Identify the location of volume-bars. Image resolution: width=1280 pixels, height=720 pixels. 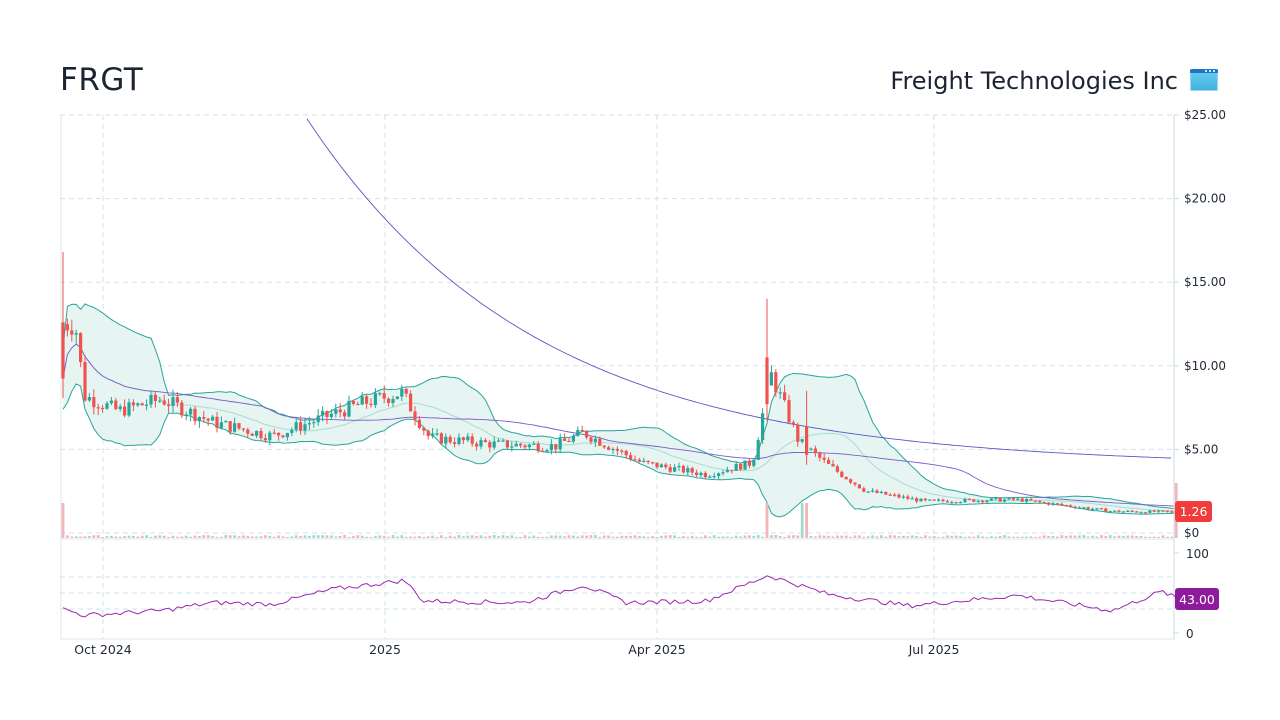
(619, 510).